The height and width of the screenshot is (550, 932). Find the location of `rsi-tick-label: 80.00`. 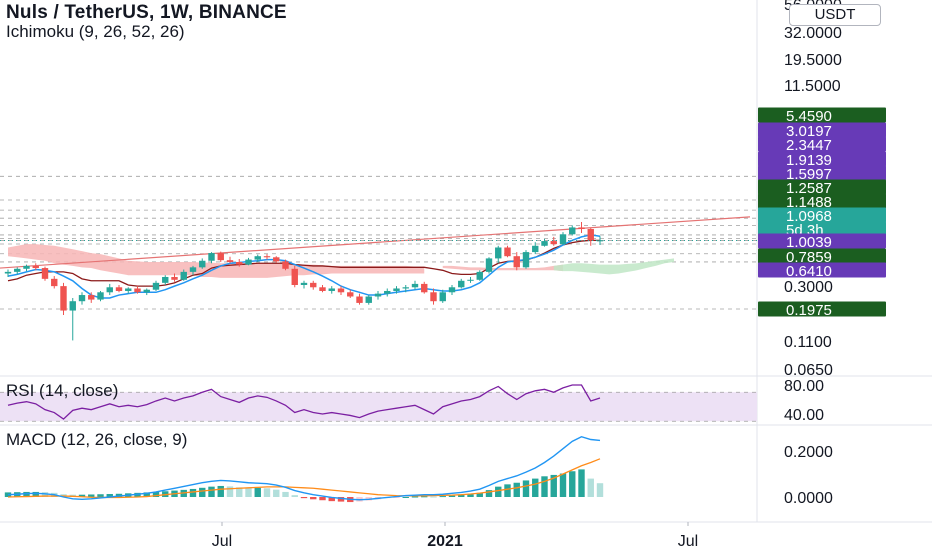

rsi-tick-label: 80.00 is located at coordinates (804, 386).